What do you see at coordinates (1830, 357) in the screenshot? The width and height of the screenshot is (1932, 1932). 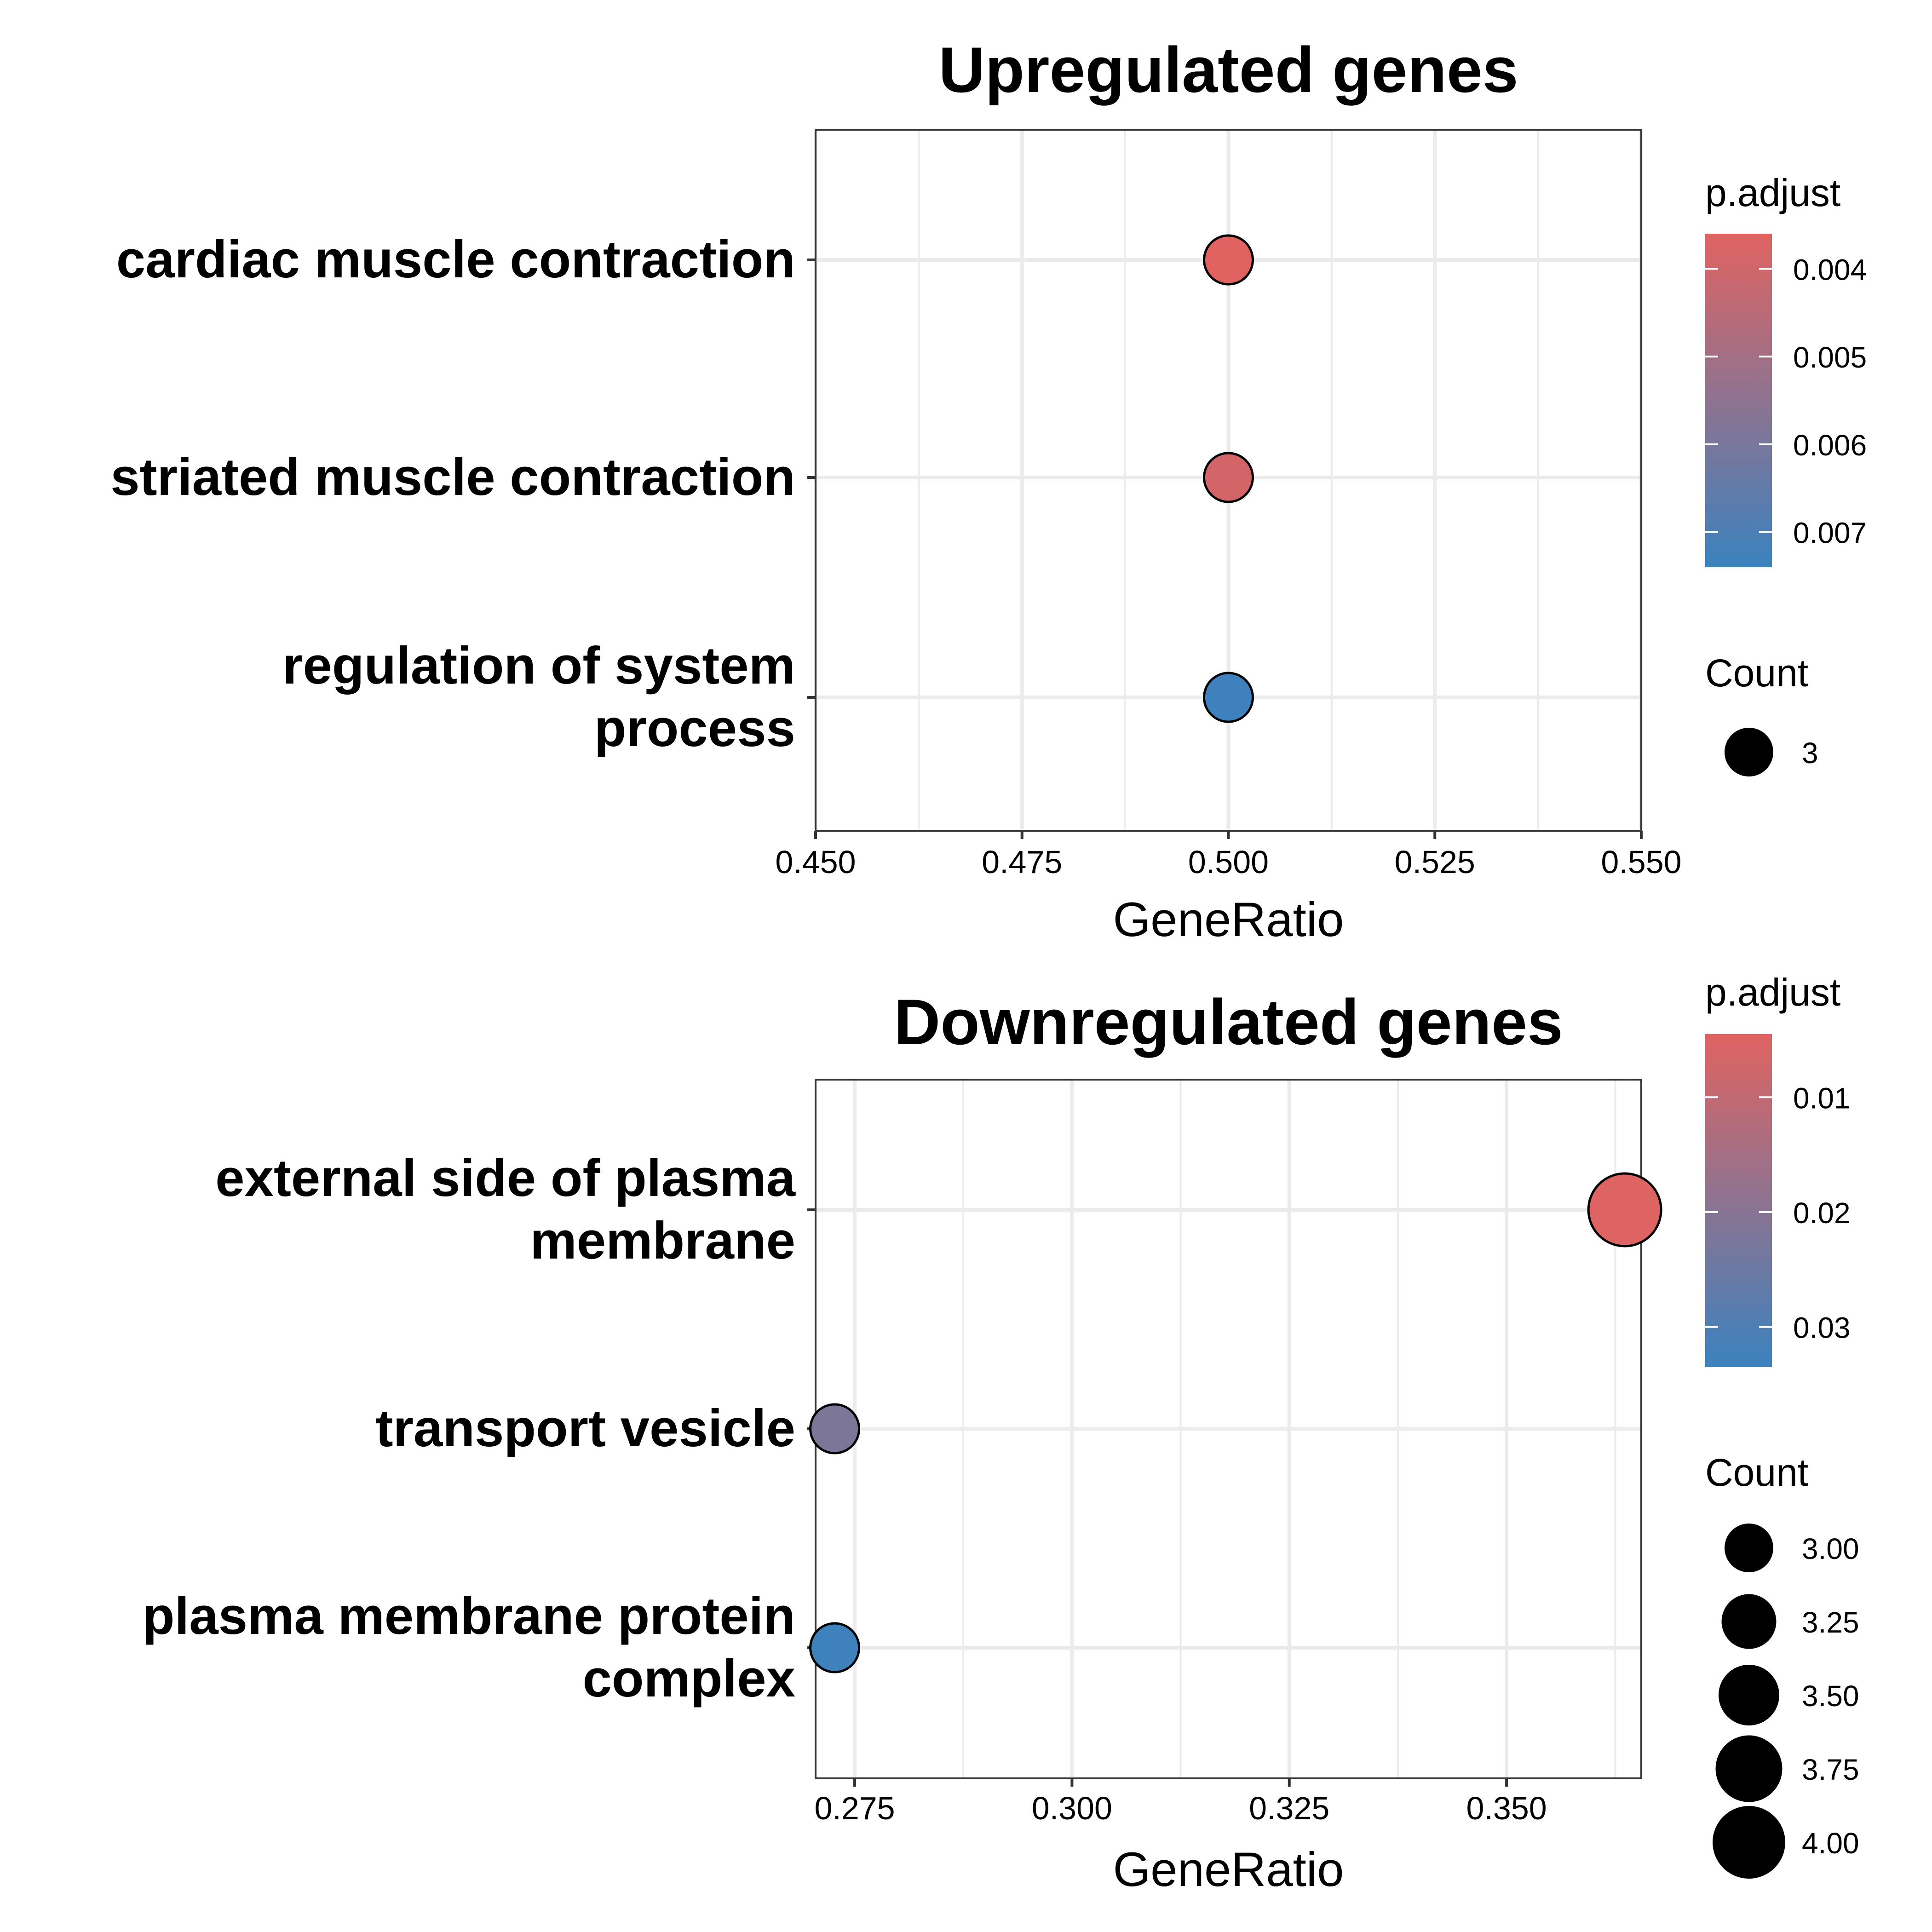 I see `colorbar-label: 0.005` at bounding box center [1830, 357].